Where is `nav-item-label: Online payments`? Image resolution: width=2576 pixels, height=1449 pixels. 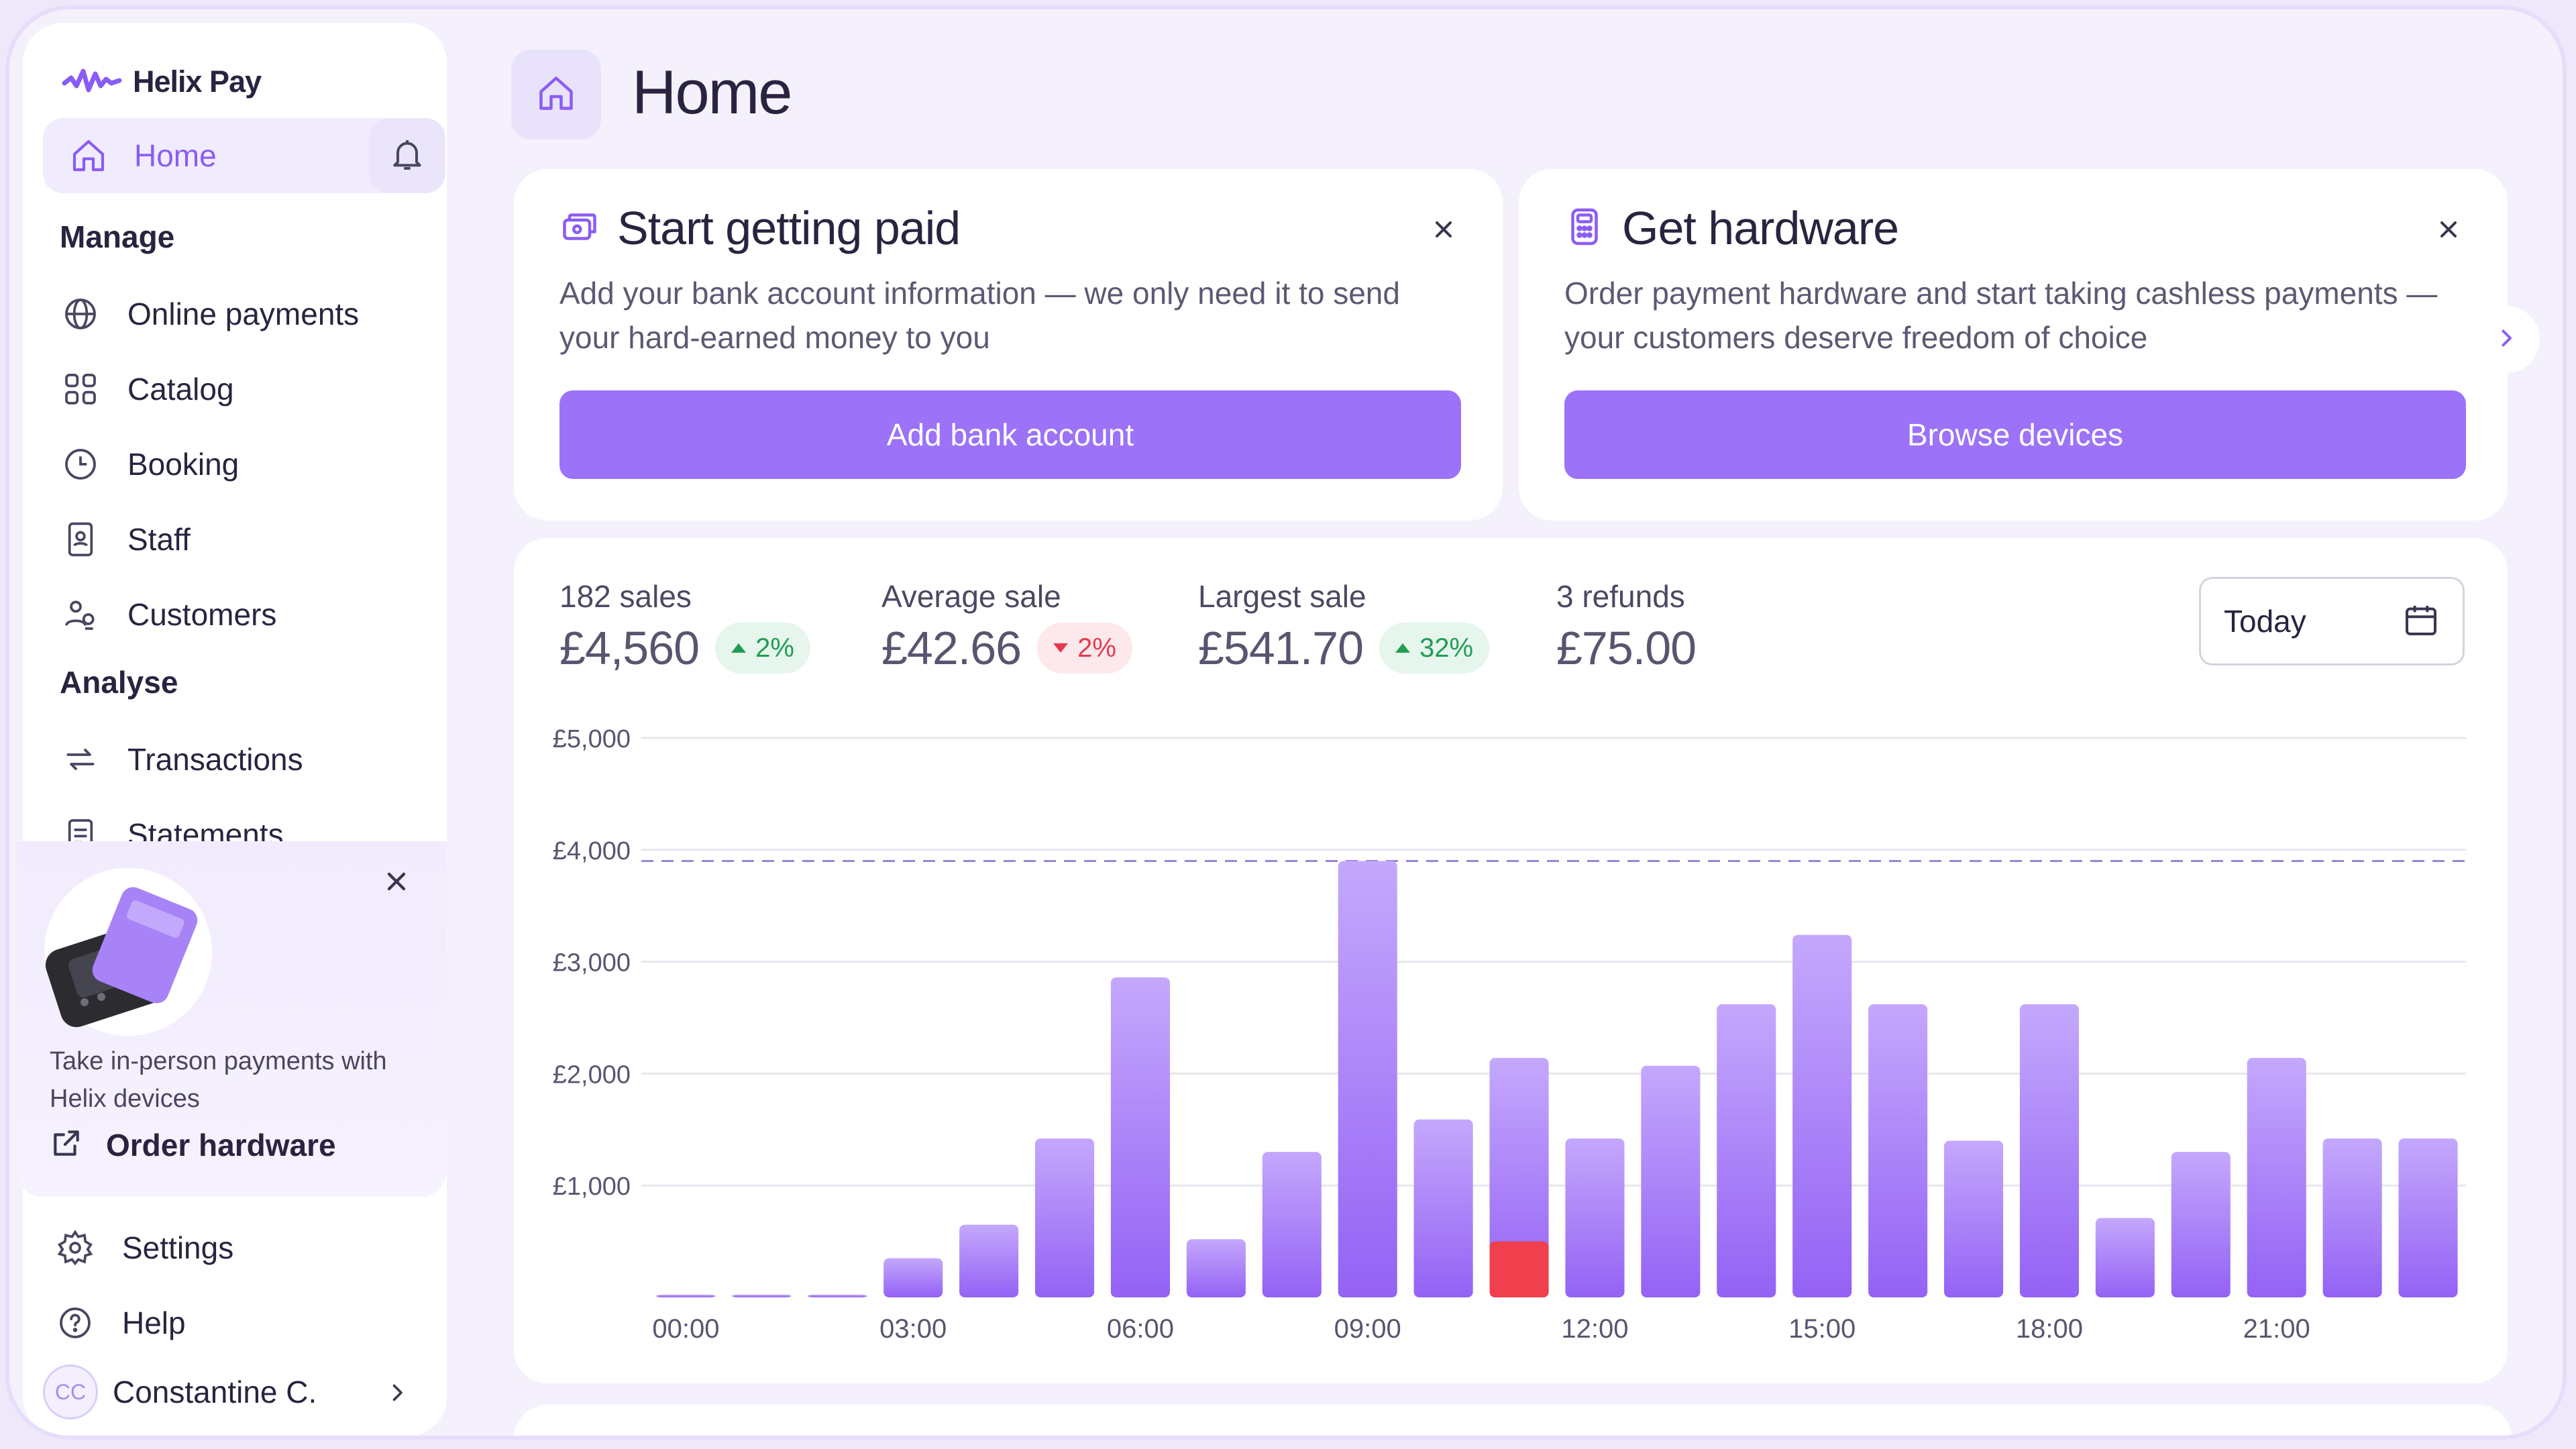
nav-item-label: Online payments is located at coordinates (243, 314).